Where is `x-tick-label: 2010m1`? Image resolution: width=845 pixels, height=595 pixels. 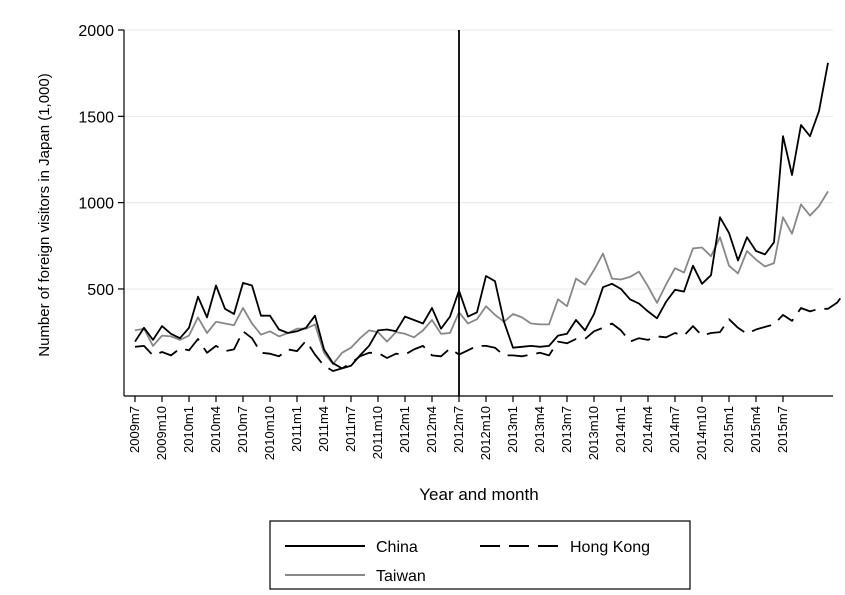 x-tick-label: 2010m1 is located at coordinates (188, 429).